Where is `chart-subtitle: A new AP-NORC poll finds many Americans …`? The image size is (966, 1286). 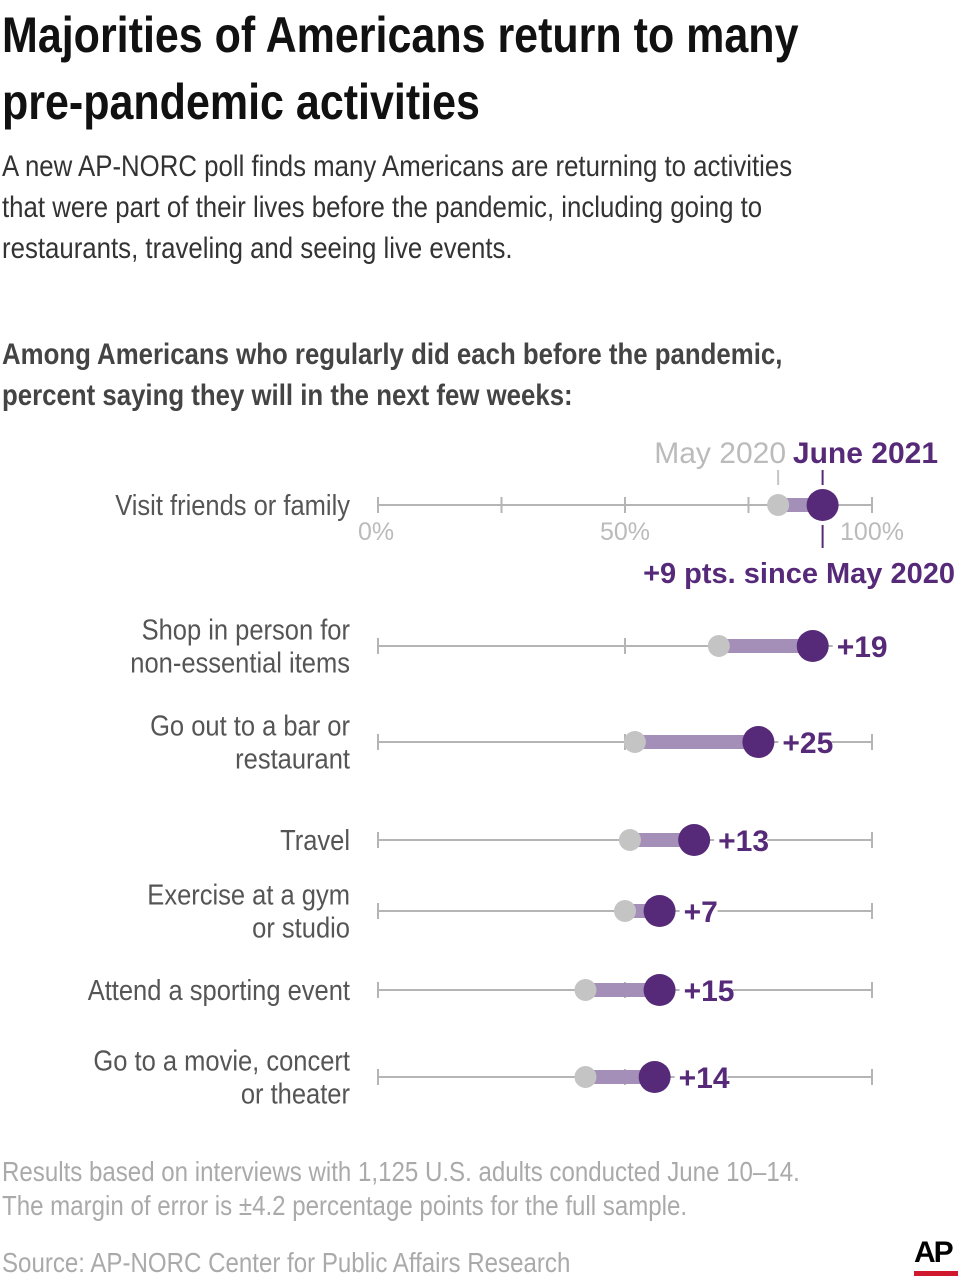 chart-subtitle: A new AP-NORC poll finds many Americans … is located at coordinates (397, 207).